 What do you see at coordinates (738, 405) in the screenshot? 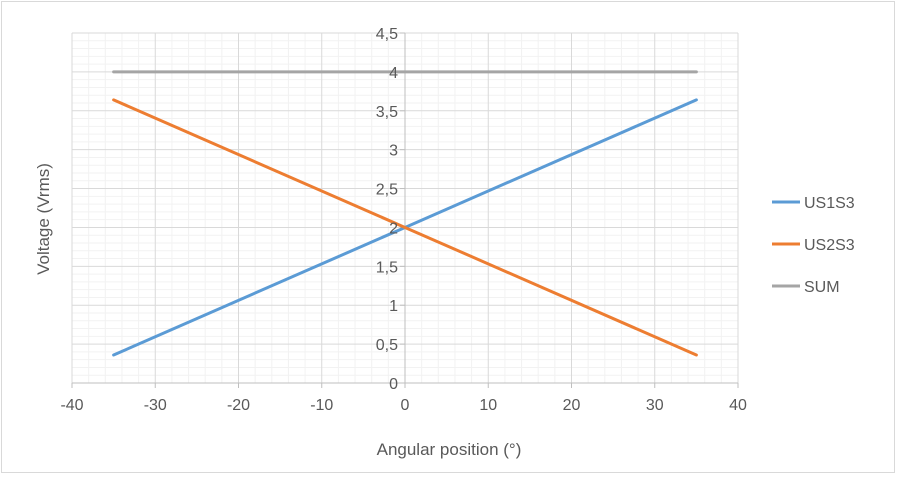
I see `x-tick-label: 40` at bounding box center [738, 405].